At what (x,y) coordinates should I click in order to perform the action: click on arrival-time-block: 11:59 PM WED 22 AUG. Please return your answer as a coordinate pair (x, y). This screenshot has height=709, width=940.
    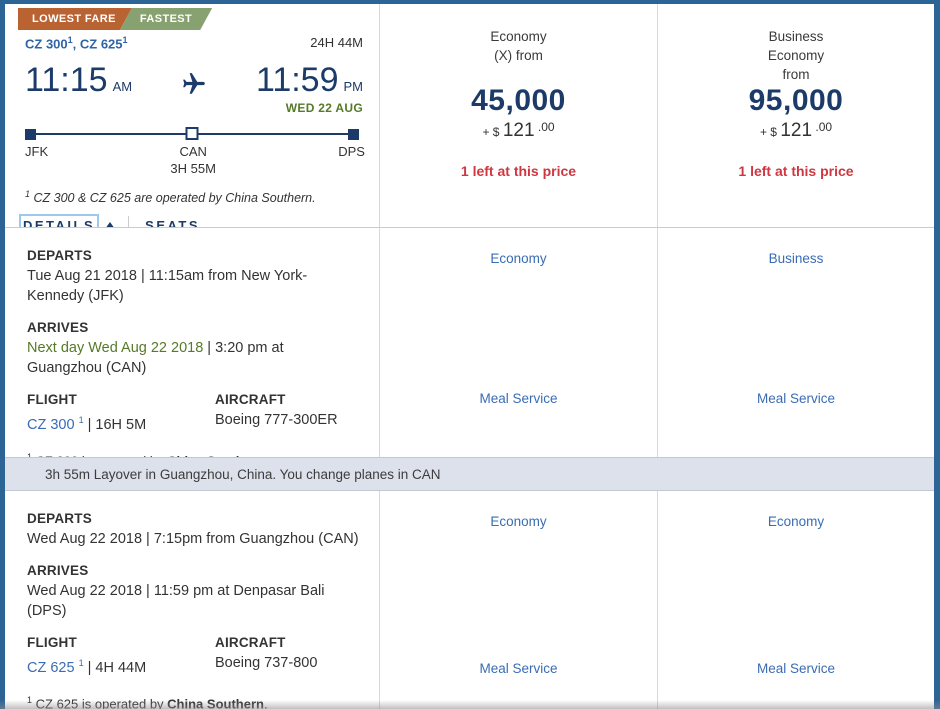
    Looking at the image, I should click on (309, 88).